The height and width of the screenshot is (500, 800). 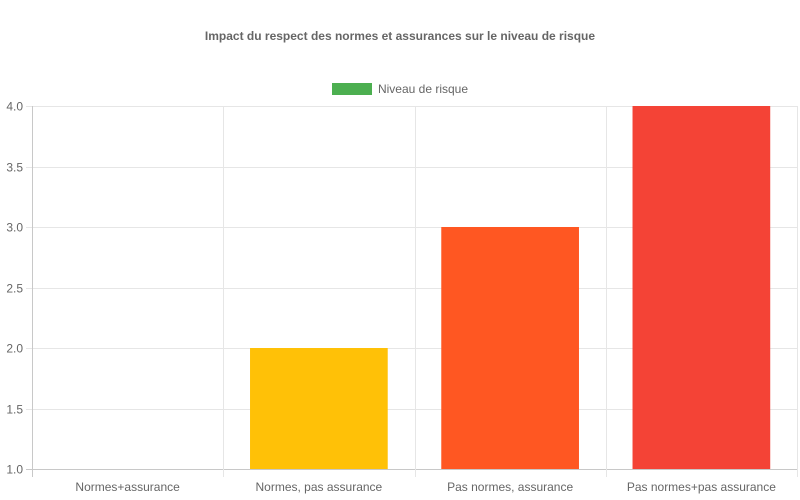 What do you see at coordinates (14, 349) in the screenshot?
I see `y-tick-label: 2.0` at bounding box center [14, 349].